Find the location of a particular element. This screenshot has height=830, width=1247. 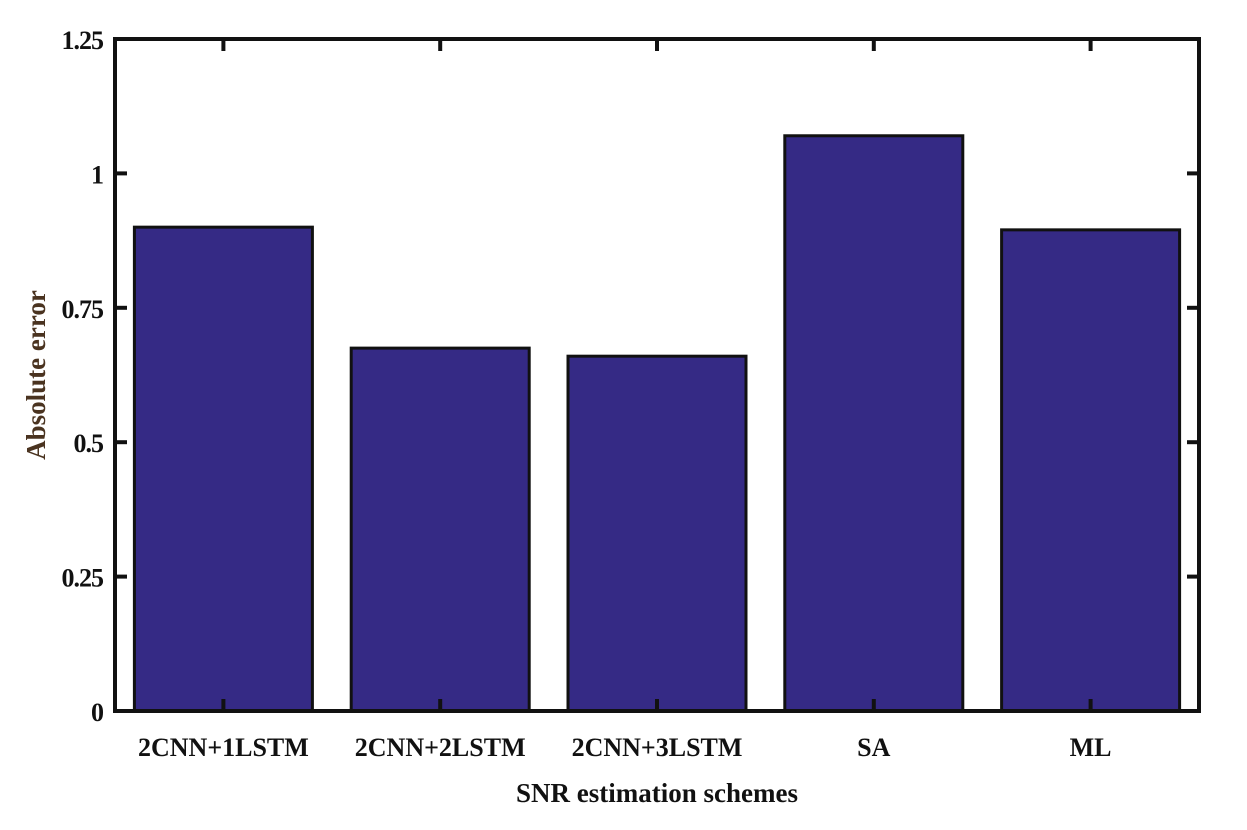

y-axis-title: Absolute error is located at coordinates (36, 375).